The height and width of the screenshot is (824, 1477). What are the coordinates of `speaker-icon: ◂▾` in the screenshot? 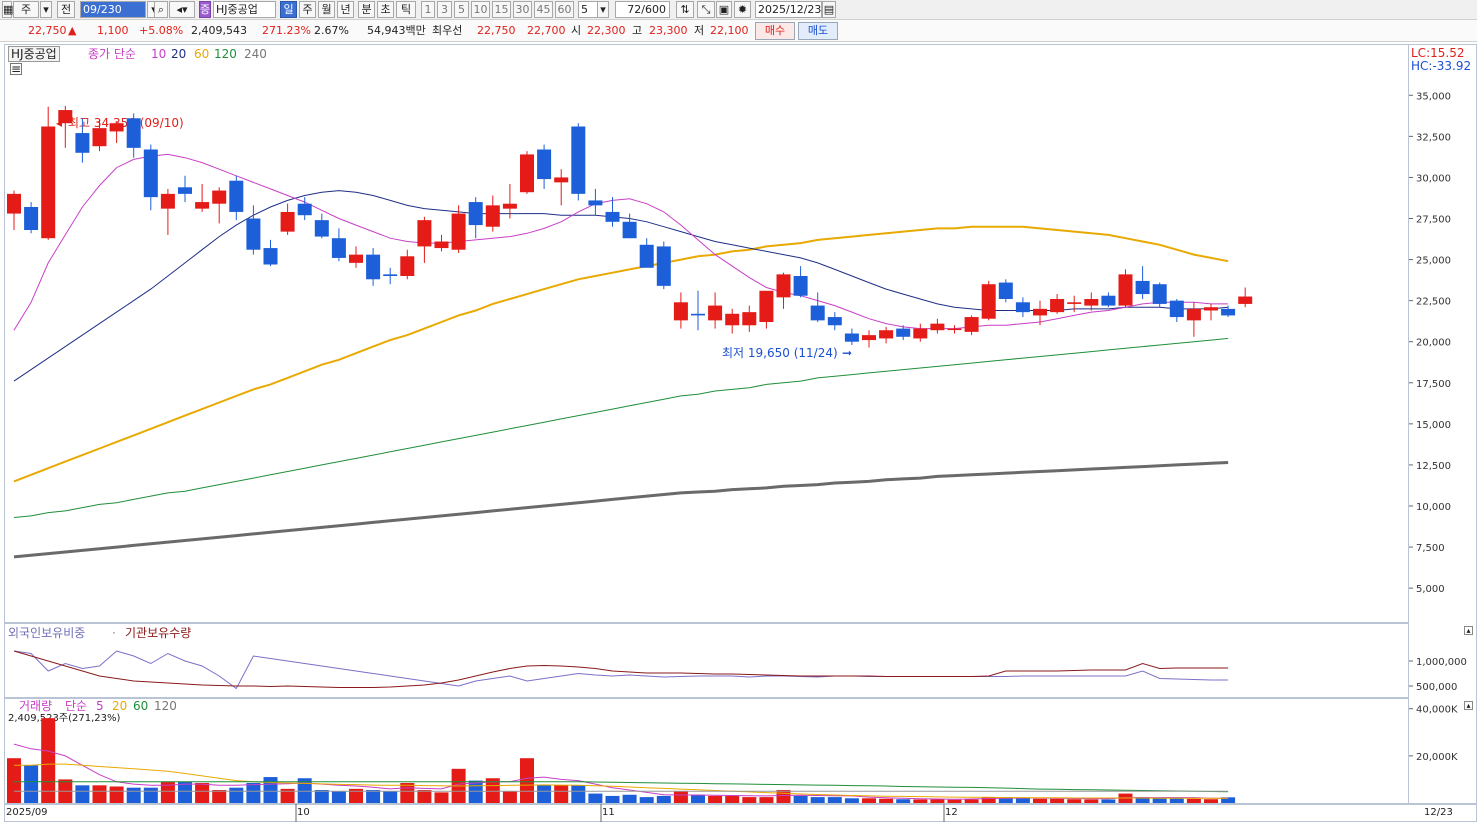 It's located at (182, 9).